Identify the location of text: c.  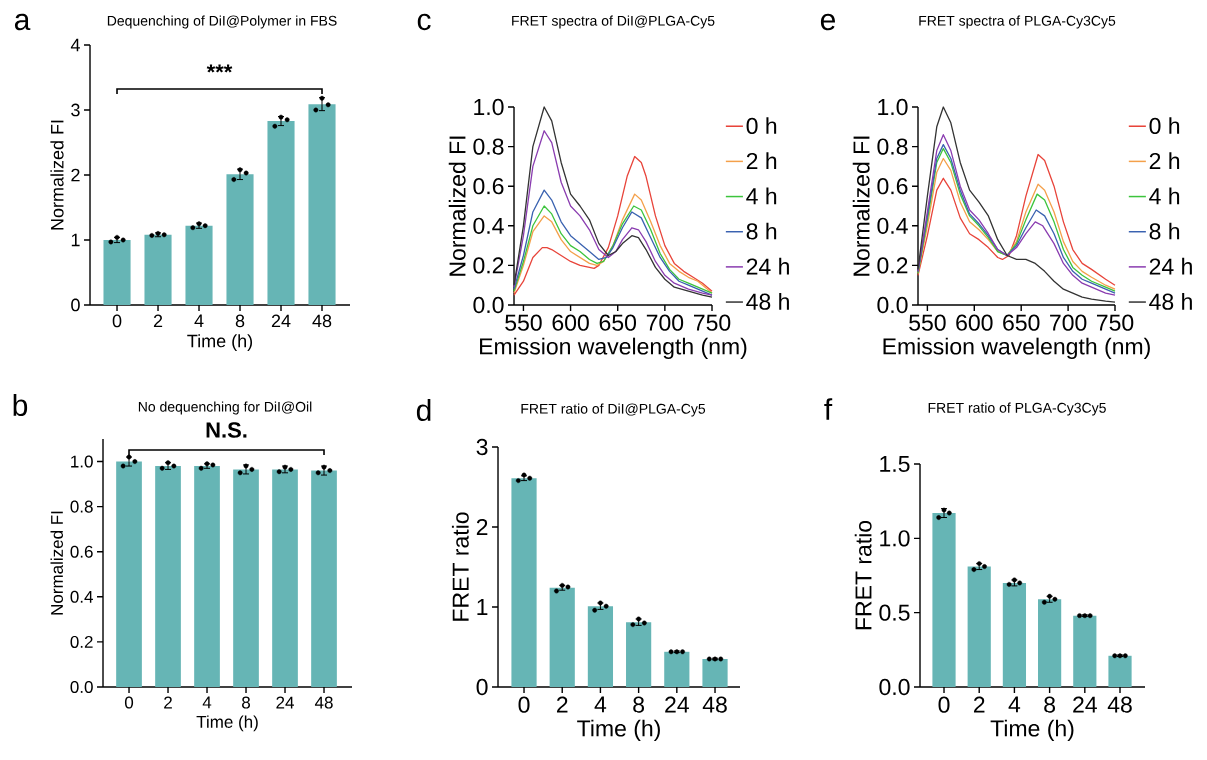
(424, 22).